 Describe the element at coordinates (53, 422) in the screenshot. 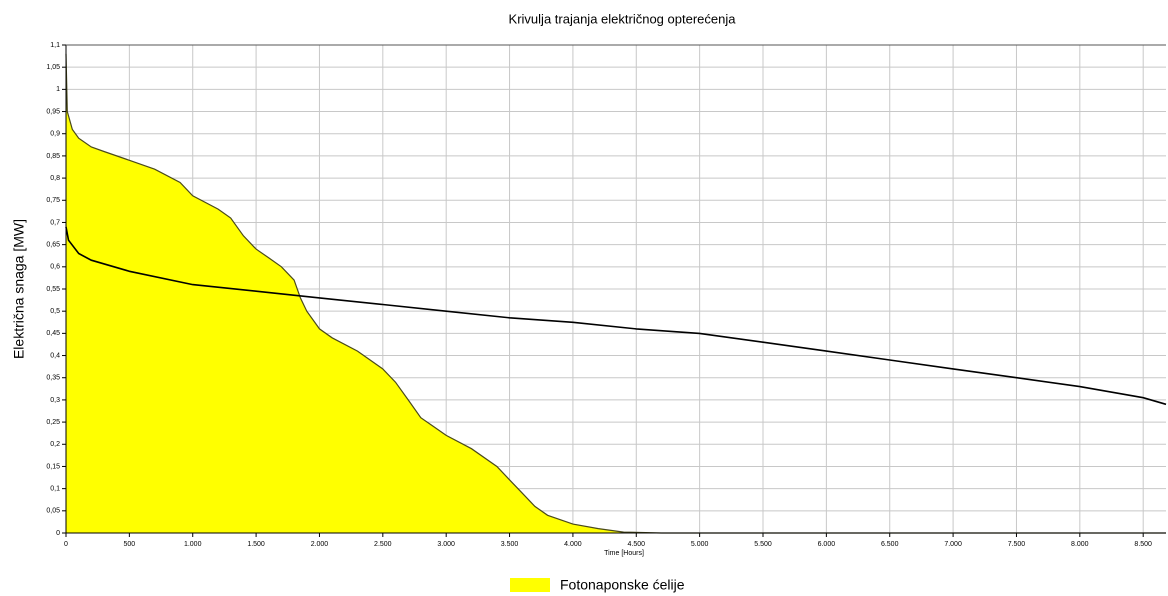

I see `y-tick-label: 0,25` at that location.